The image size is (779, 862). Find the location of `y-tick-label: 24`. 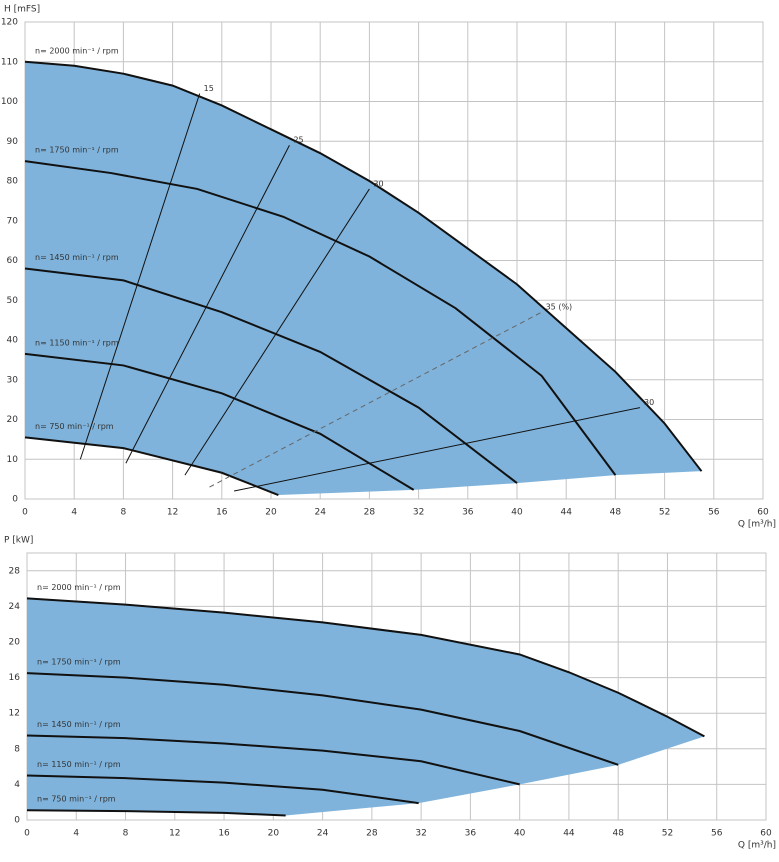

y-tick-label: 24 is located at coordinates (15, 607).